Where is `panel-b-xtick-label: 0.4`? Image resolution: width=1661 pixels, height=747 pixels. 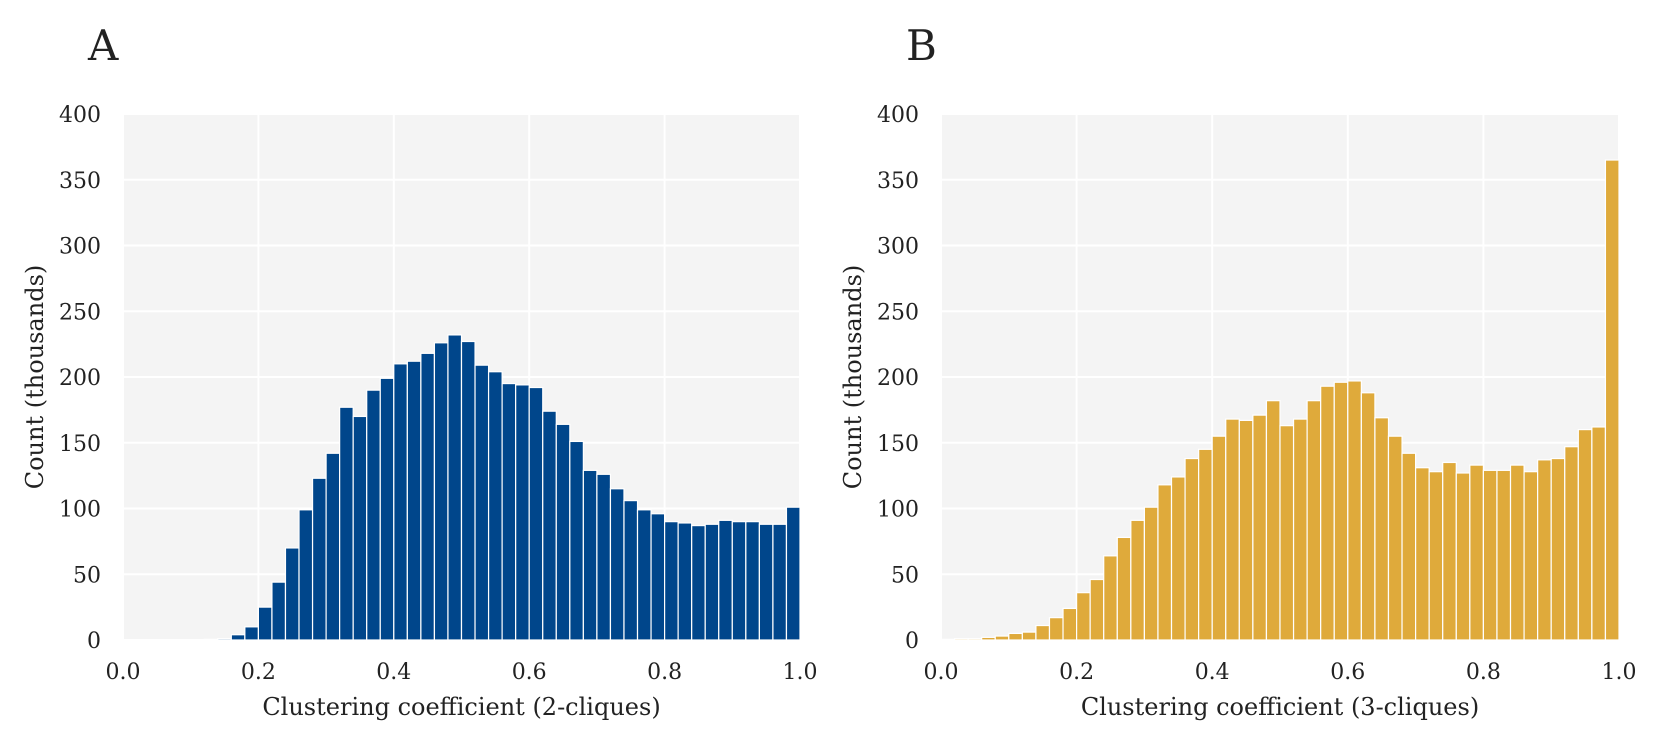 panel-b-xtick-label: 0.4 is located at coordinates (1212, 672).